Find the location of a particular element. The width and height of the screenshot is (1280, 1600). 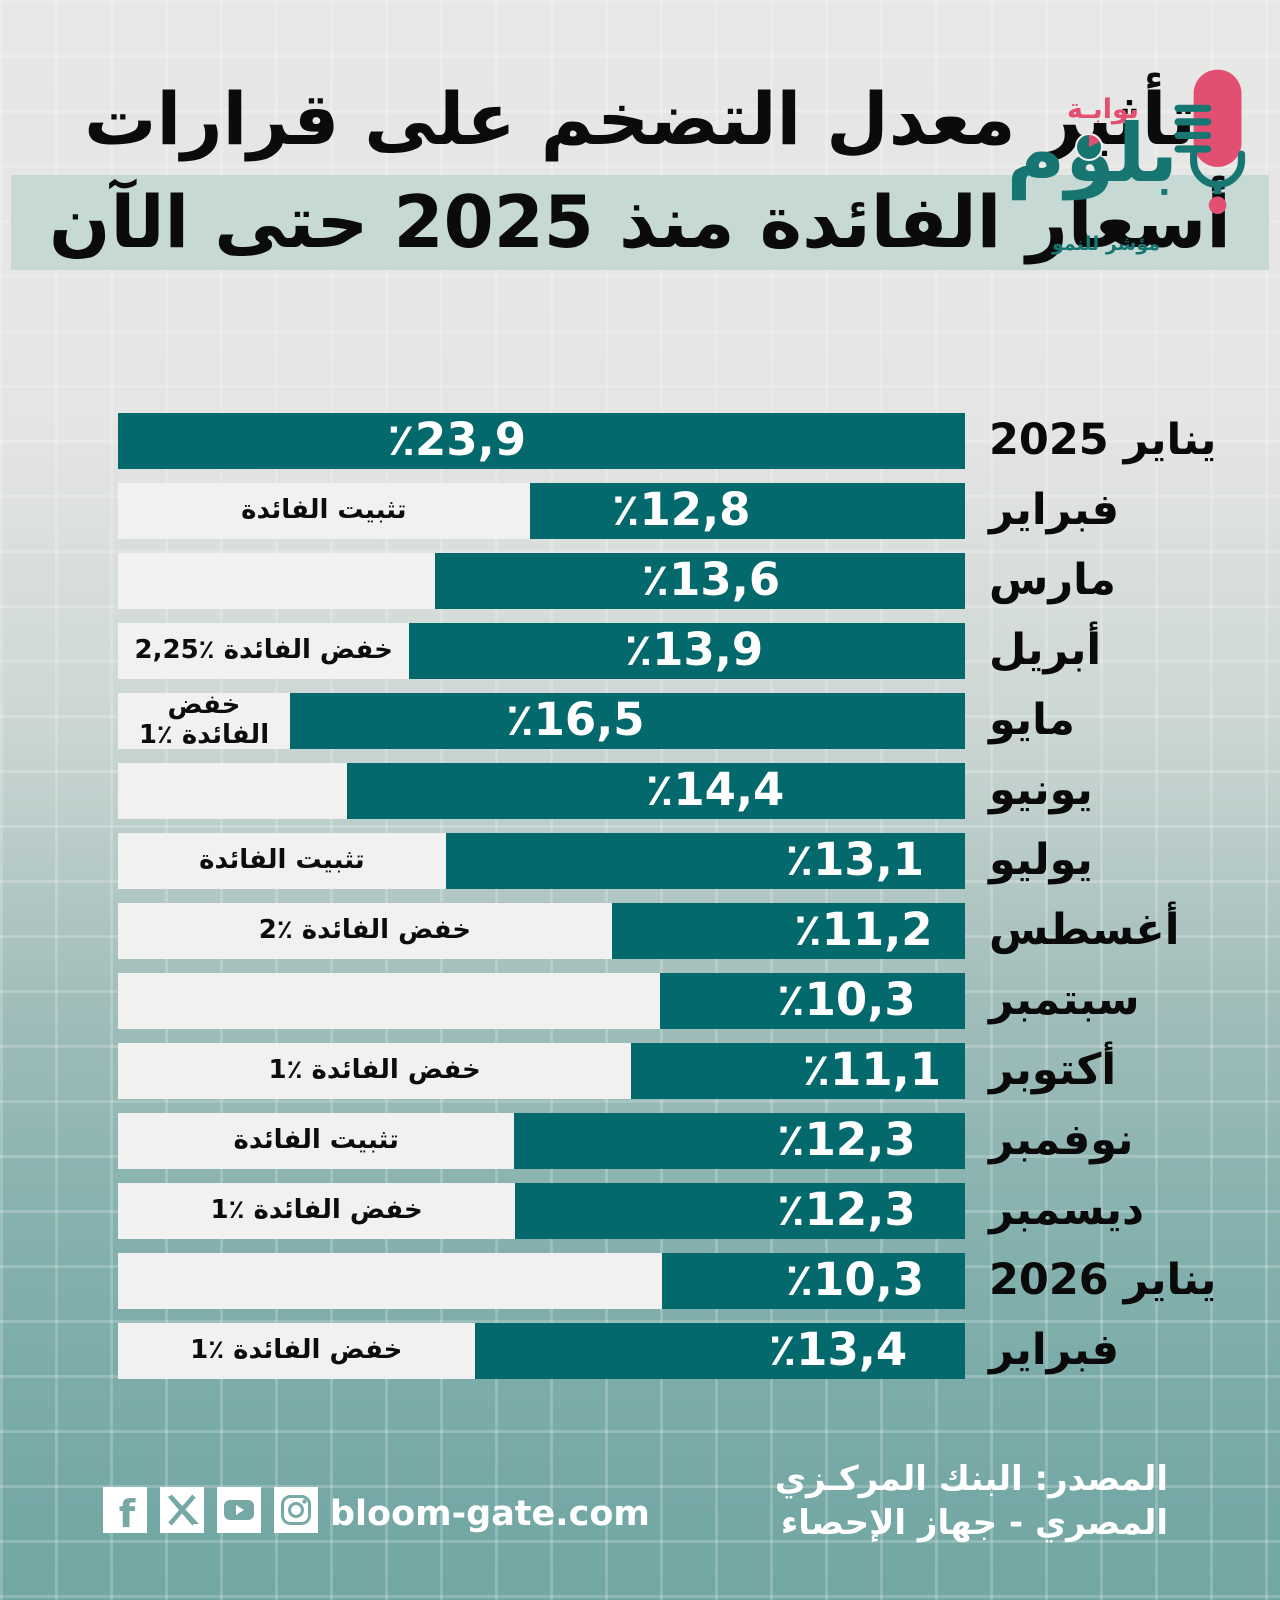

logo-gate-text: بوابـة is located at coordinates (1103, 109).